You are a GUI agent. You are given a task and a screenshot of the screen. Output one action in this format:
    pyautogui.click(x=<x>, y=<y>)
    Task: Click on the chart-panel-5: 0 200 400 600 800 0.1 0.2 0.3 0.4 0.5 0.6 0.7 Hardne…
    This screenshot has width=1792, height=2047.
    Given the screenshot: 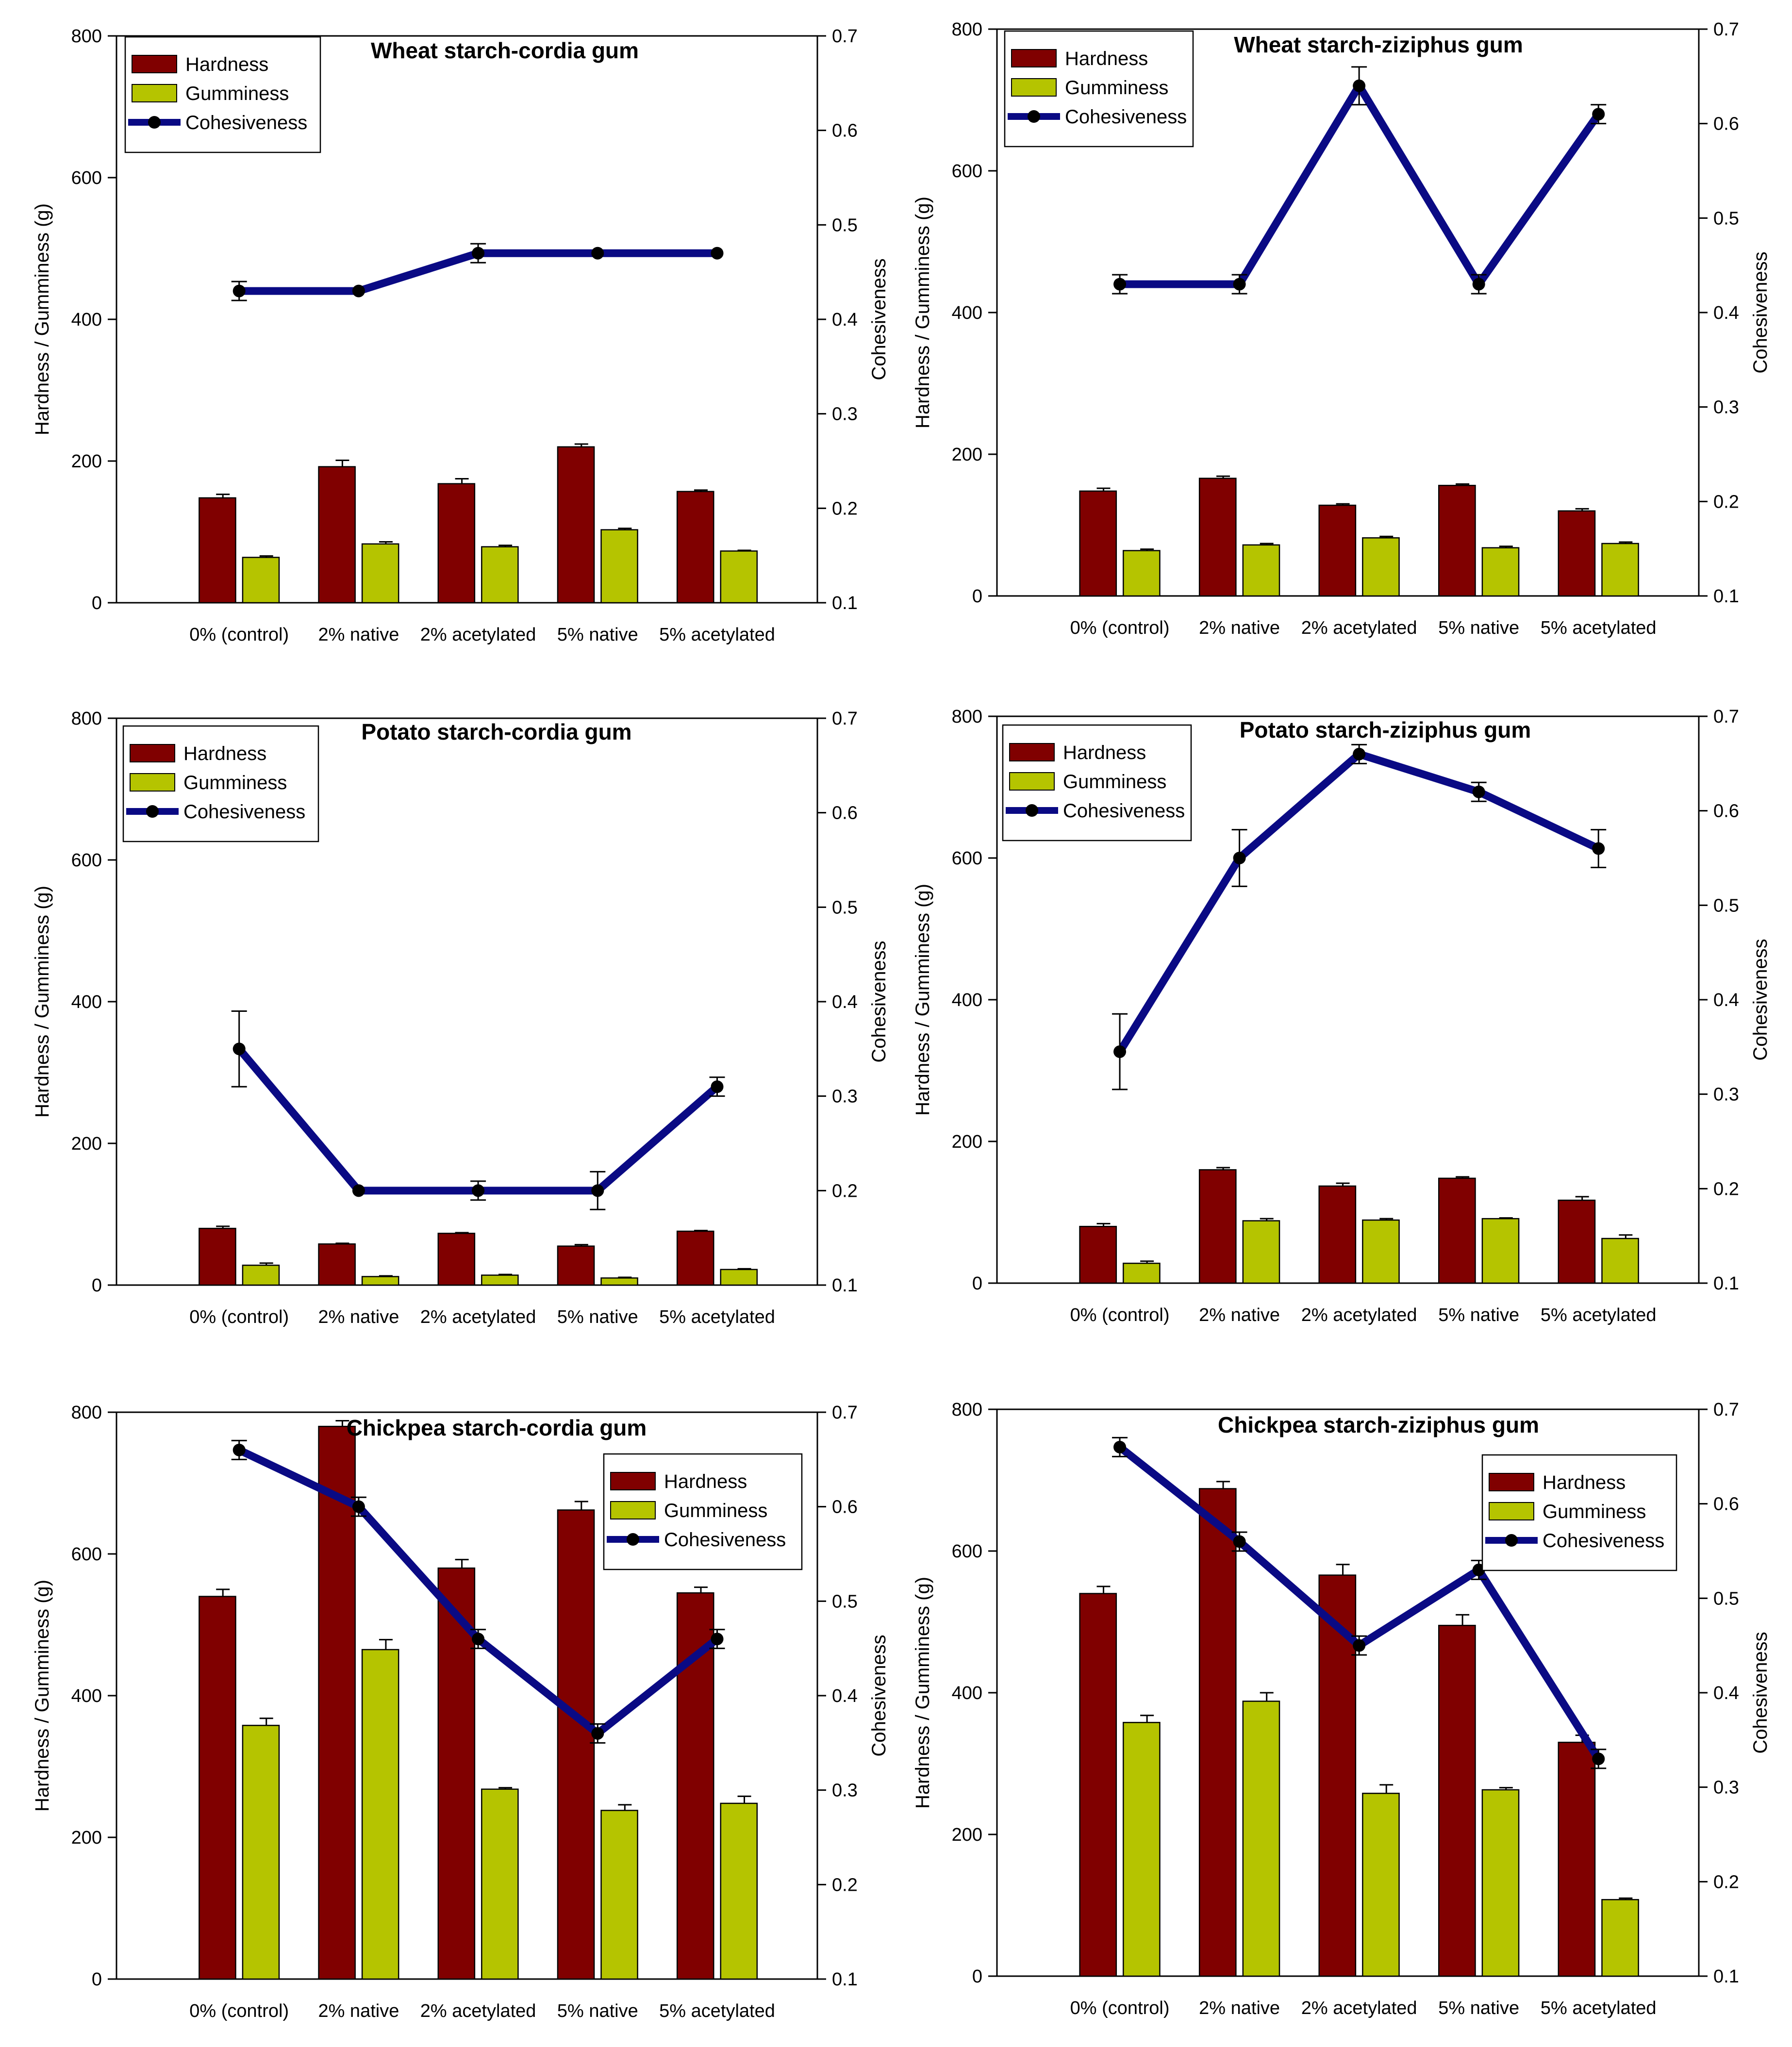 What is the action you would take?
    pyautogui.click(x=461, y=1712)
    